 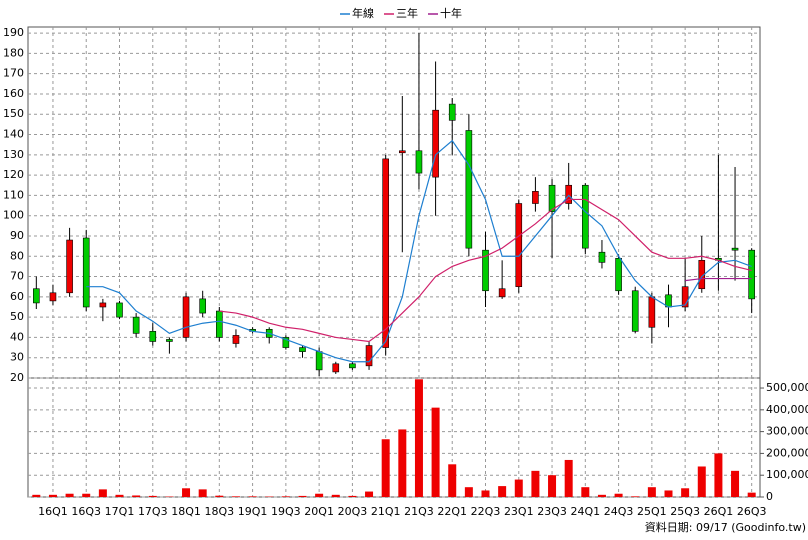 I want to click on y-tick-label: 40, so click(x=17, y=336).